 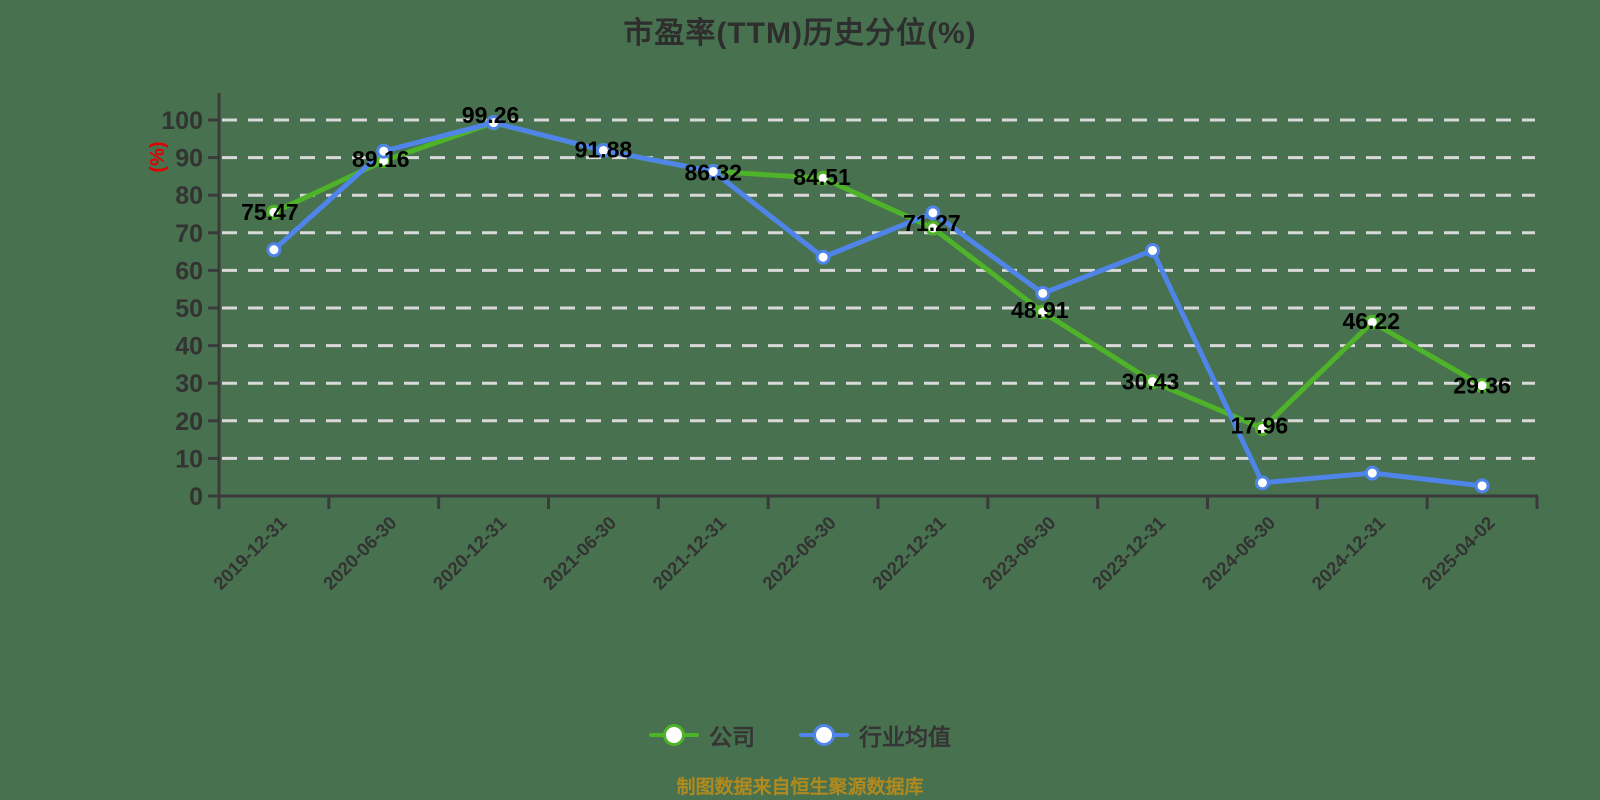 I want to click on x-tick-label-2024-12-31: 2024-12-31, so click(x=1348, y=553).